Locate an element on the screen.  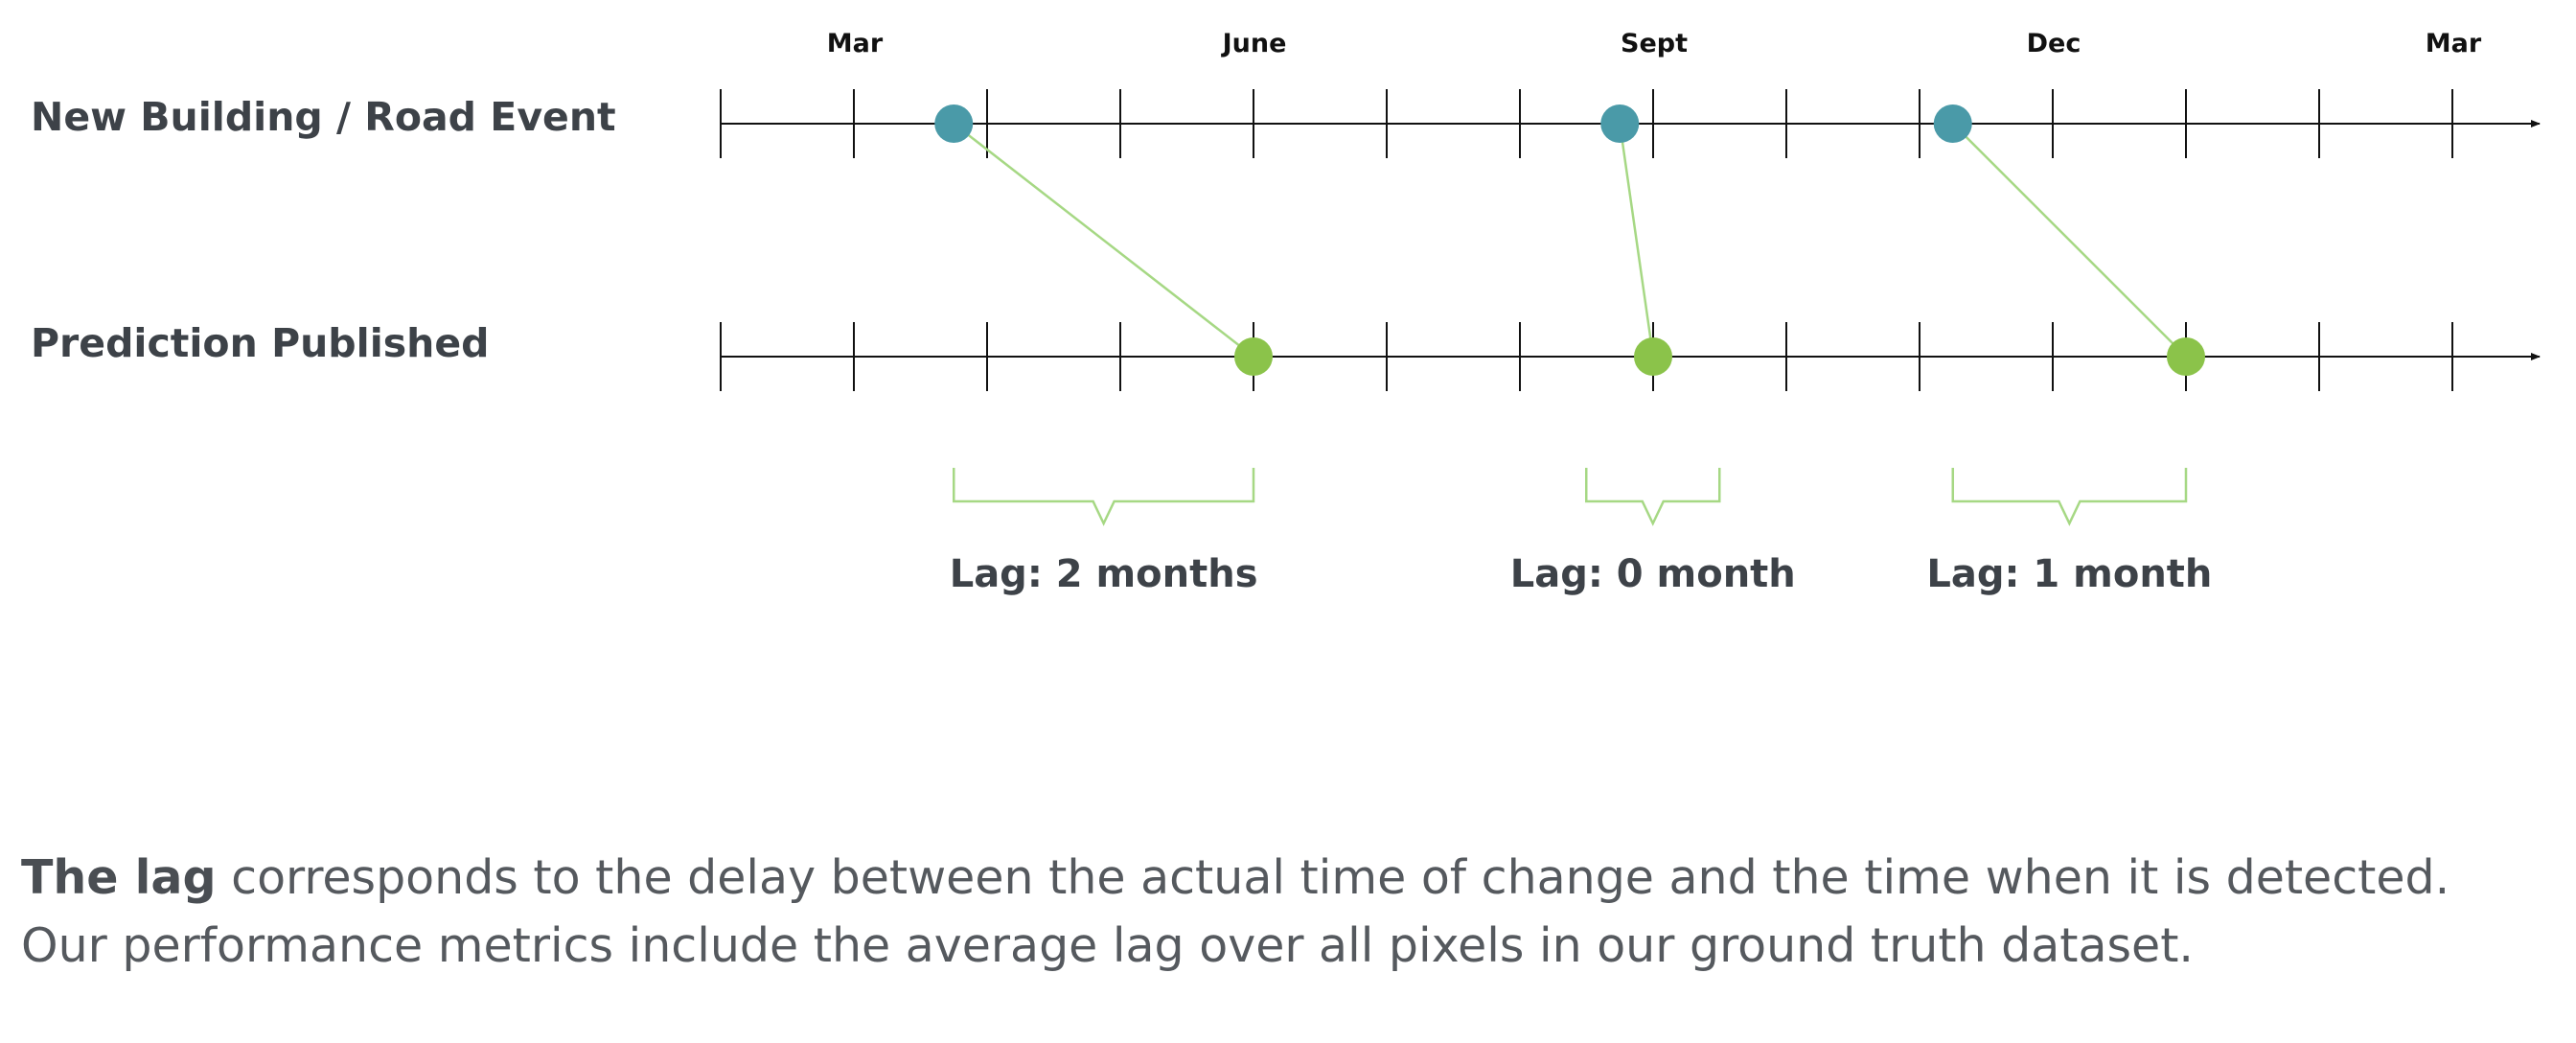
prediction-axis-ticks is located at coordinates (1586, 356).